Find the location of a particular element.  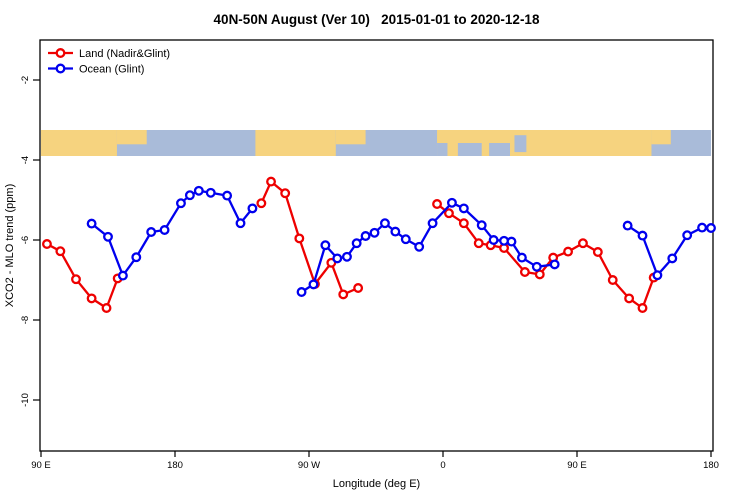

y-tick-label: -4 is located at coordinates (25, 160).